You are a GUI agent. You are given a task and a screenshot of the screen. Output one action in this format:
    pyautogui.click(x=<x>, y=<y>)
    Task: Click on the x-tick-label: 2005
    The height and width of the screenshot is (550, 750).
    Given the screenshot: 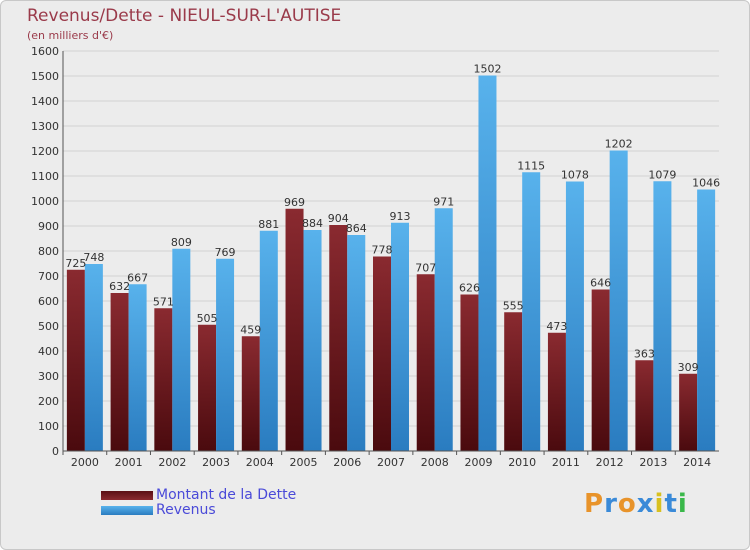 What is the action you would take?
    pyautogui.click(x=304, y=462)
    